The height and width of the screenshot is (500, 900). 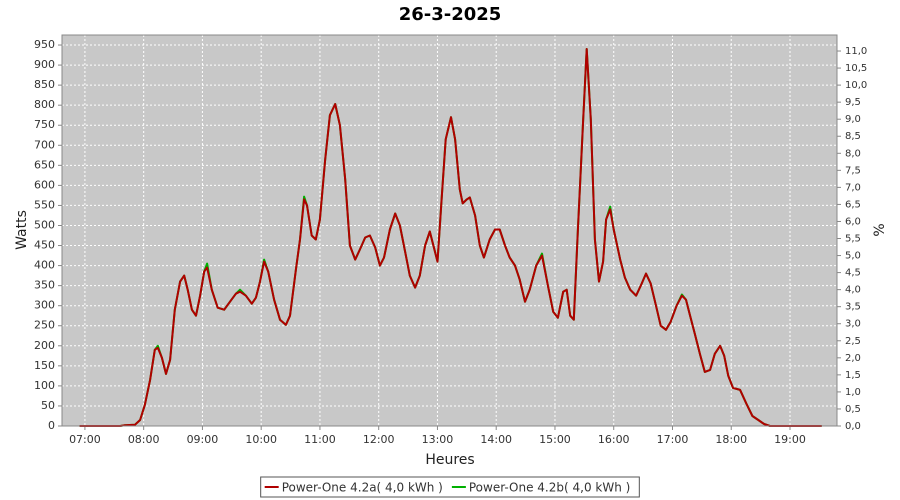 I want to click on y-tick-label: 500, so click(x=44, y=224).